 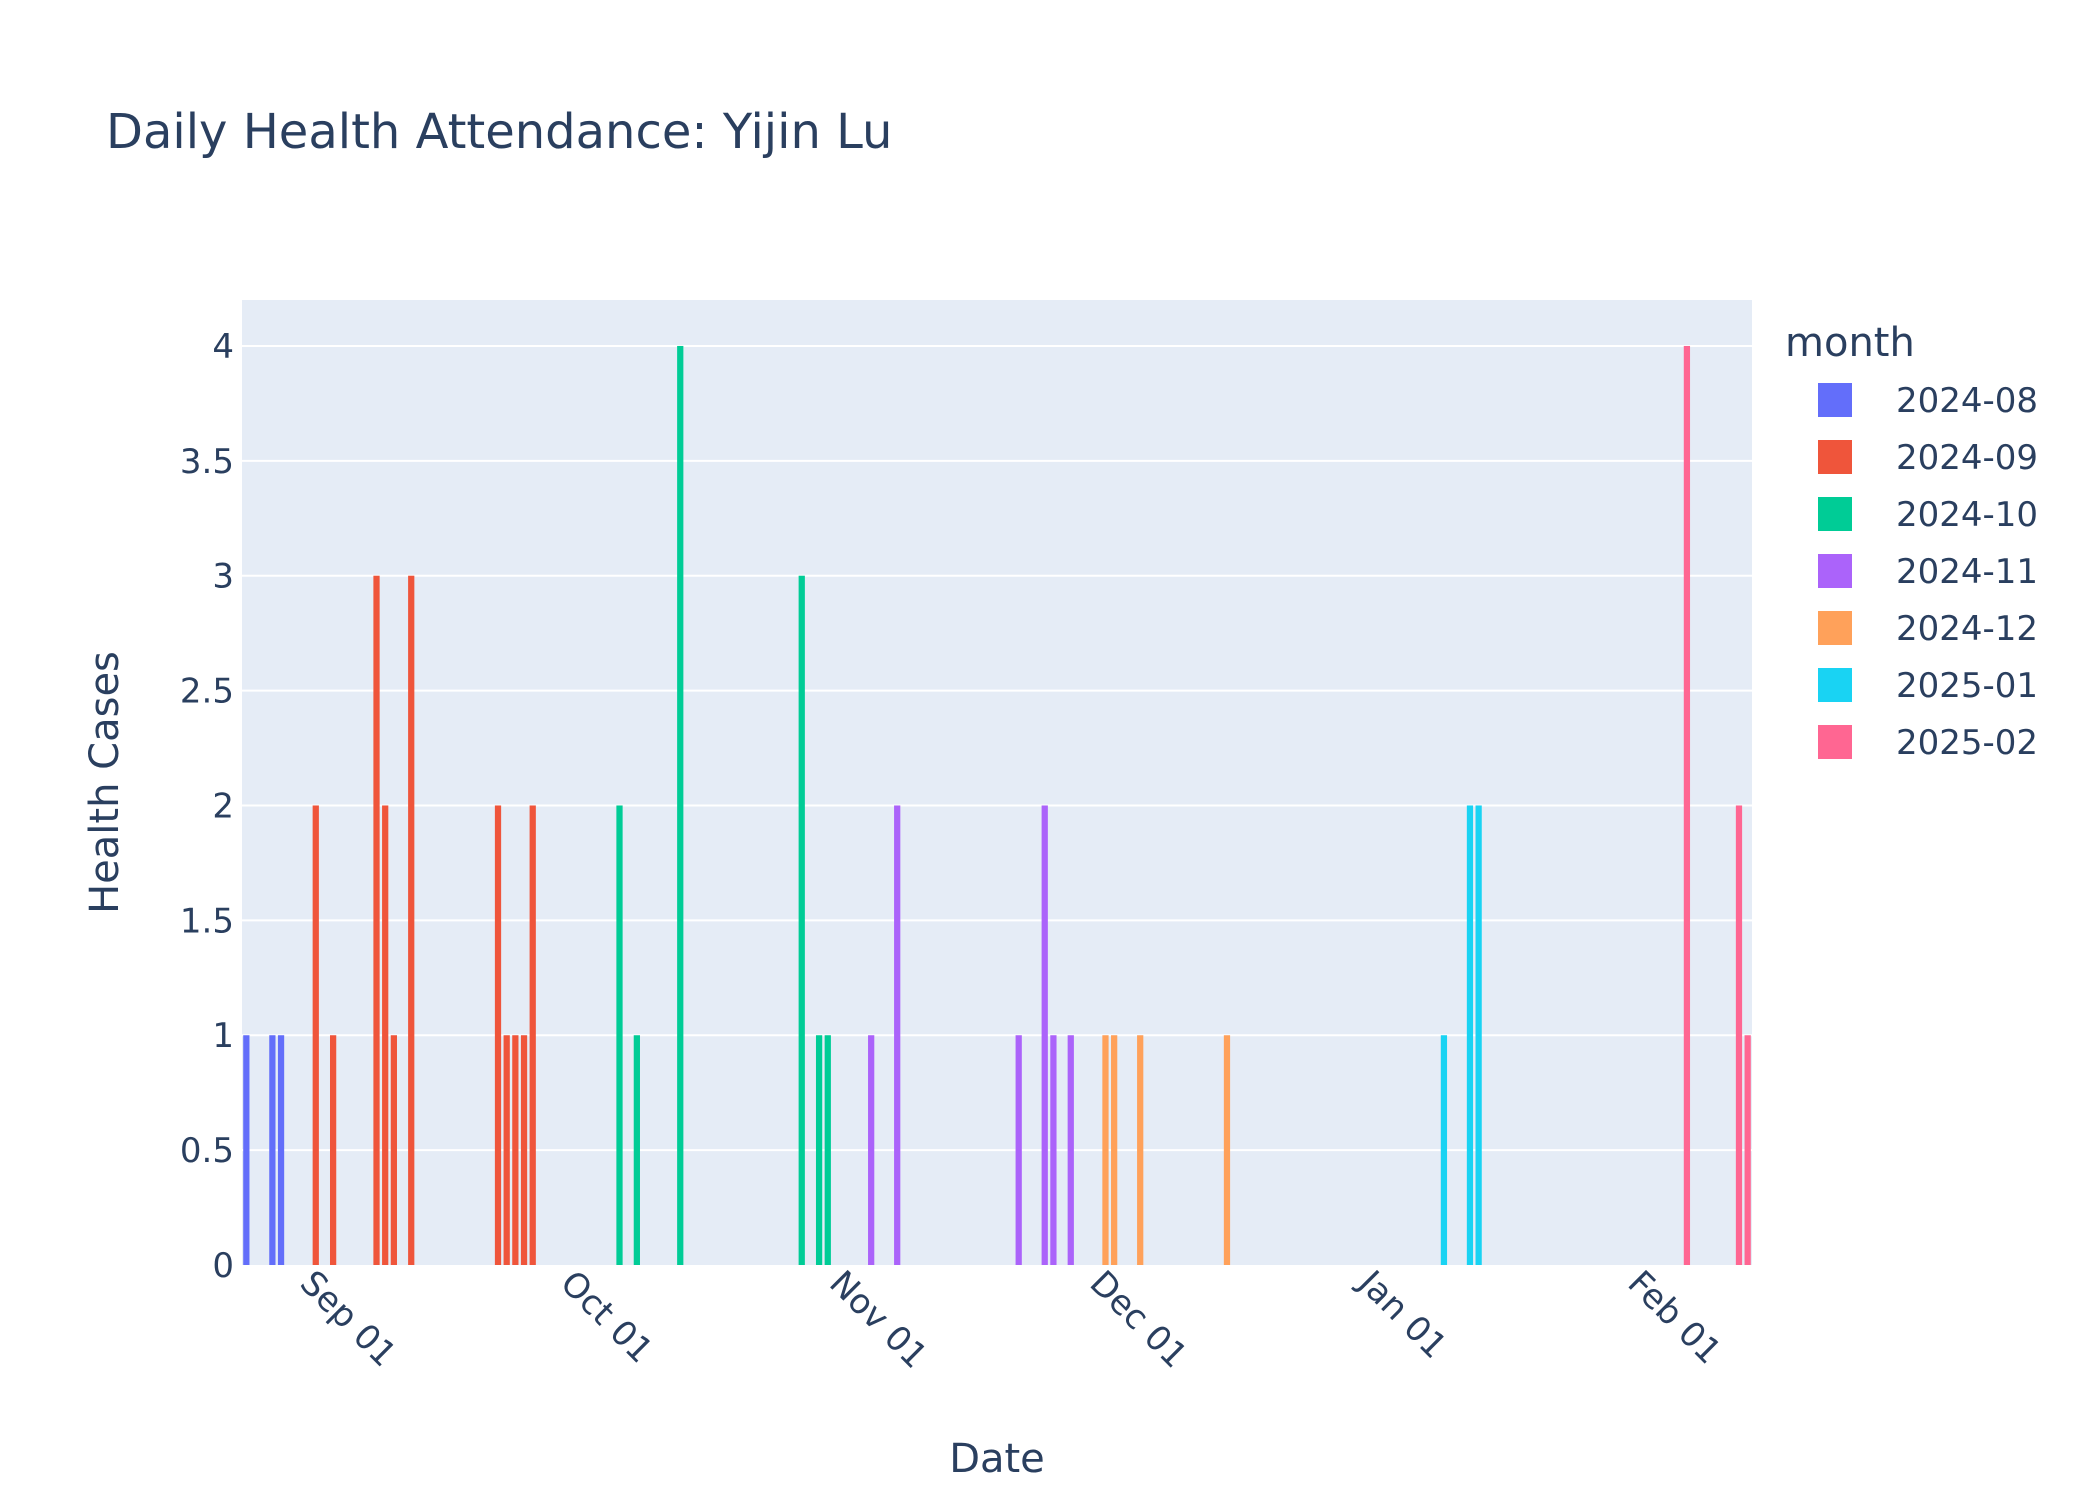 I want to click on x-tick-label: Jan 01, so click(x=1401, y=1314).